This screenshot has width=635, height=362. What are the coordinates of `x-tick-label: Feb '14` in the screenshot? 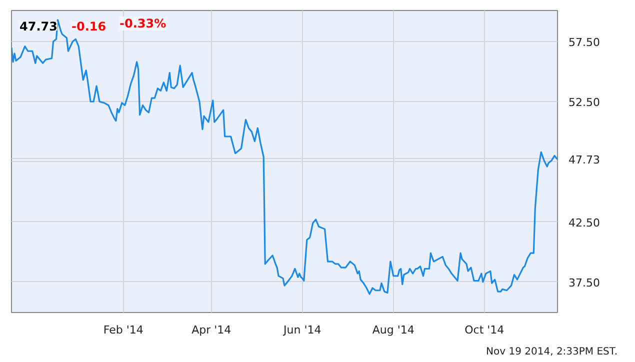 It's located at (123, 330).